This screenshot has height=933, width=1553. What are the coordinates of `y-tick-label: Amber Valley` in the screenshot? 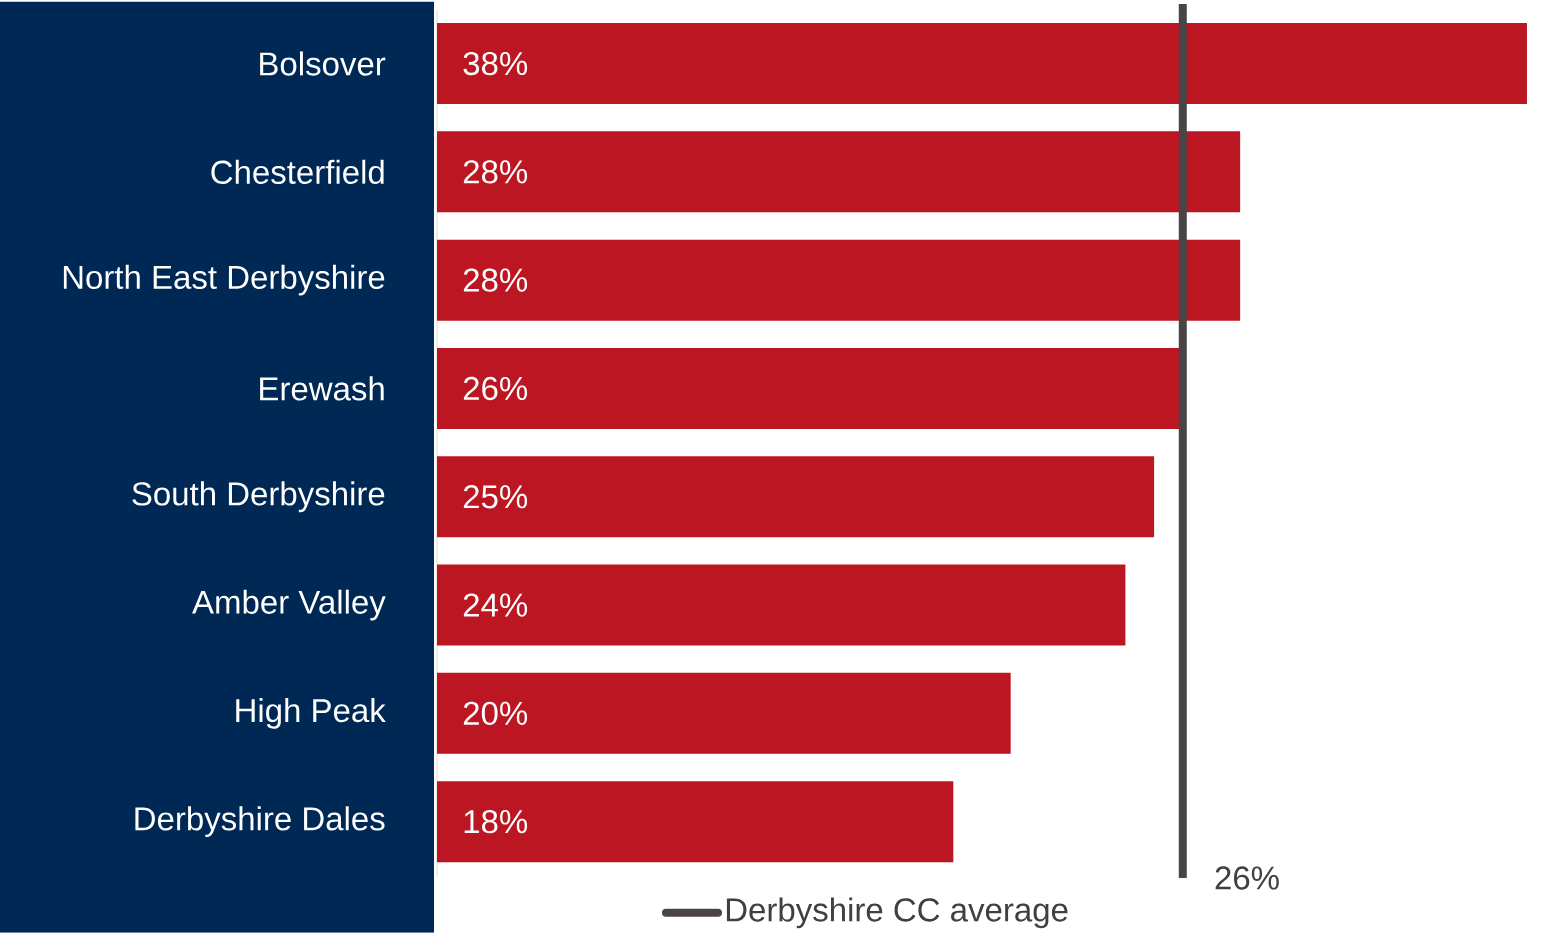 It's located at (289, 605).